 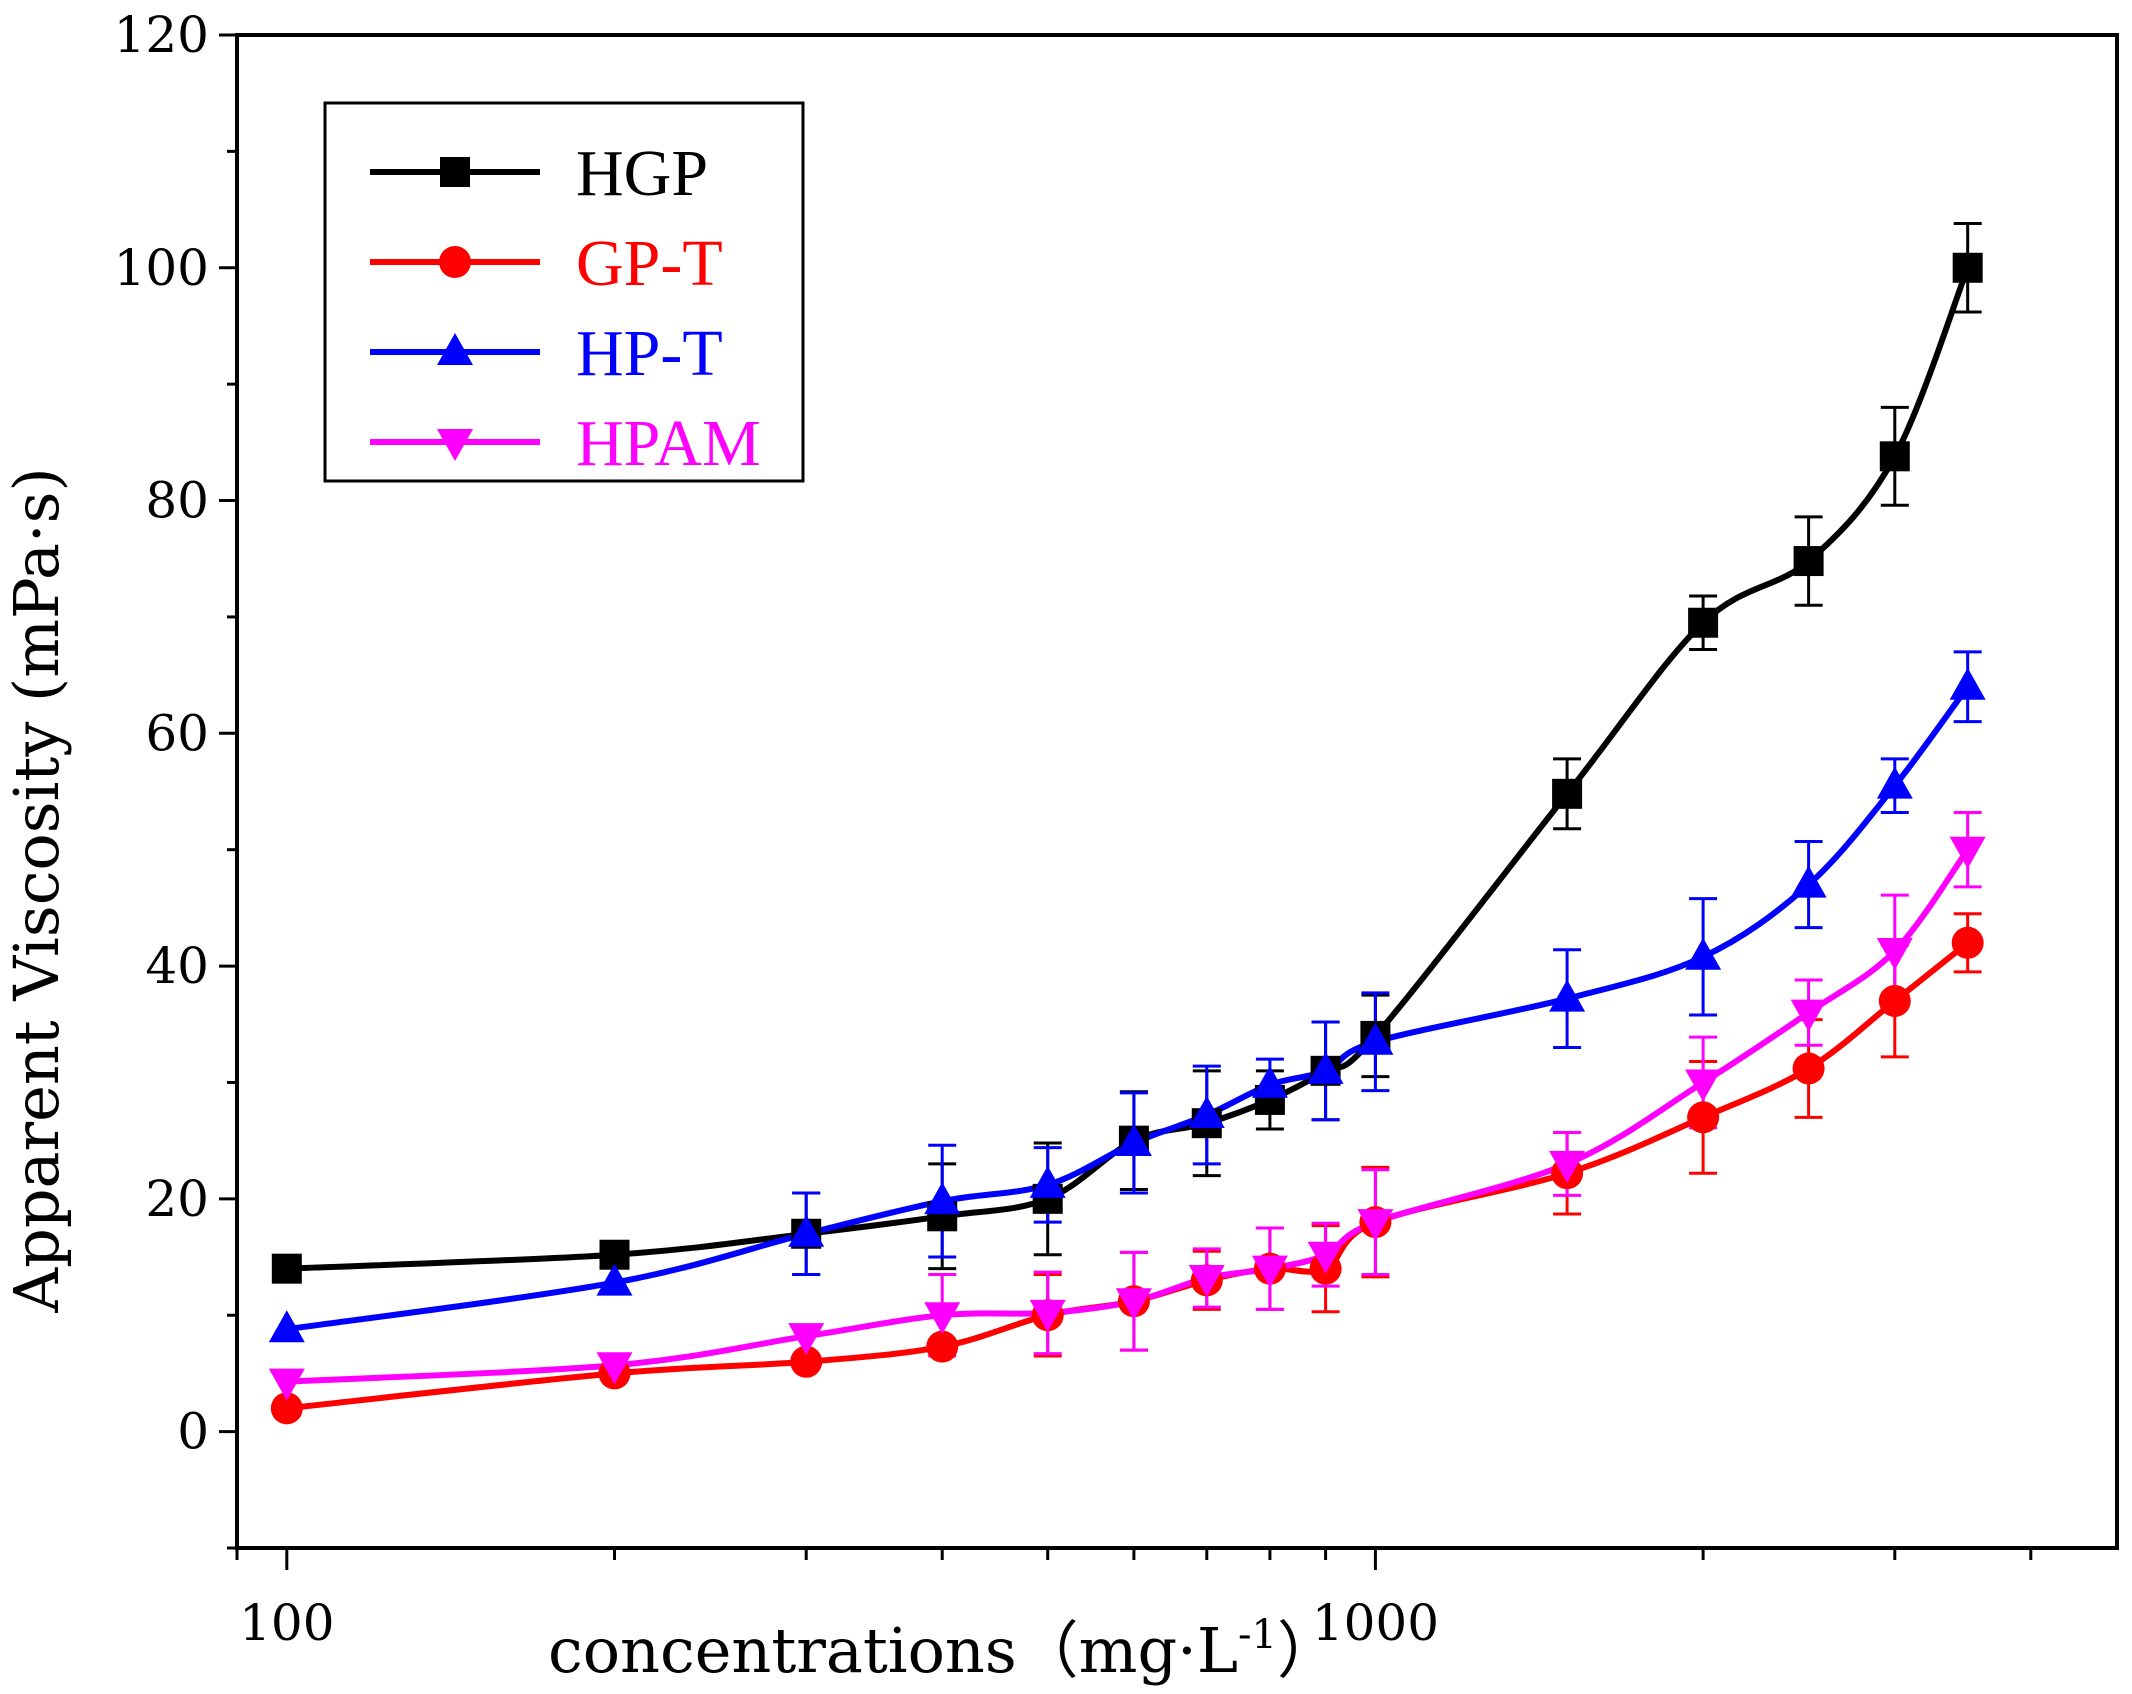 What do you see at coordinates (177, 733) in the screenshot?
I see `y-tick-label: 60` at bounding box center [177, 733].